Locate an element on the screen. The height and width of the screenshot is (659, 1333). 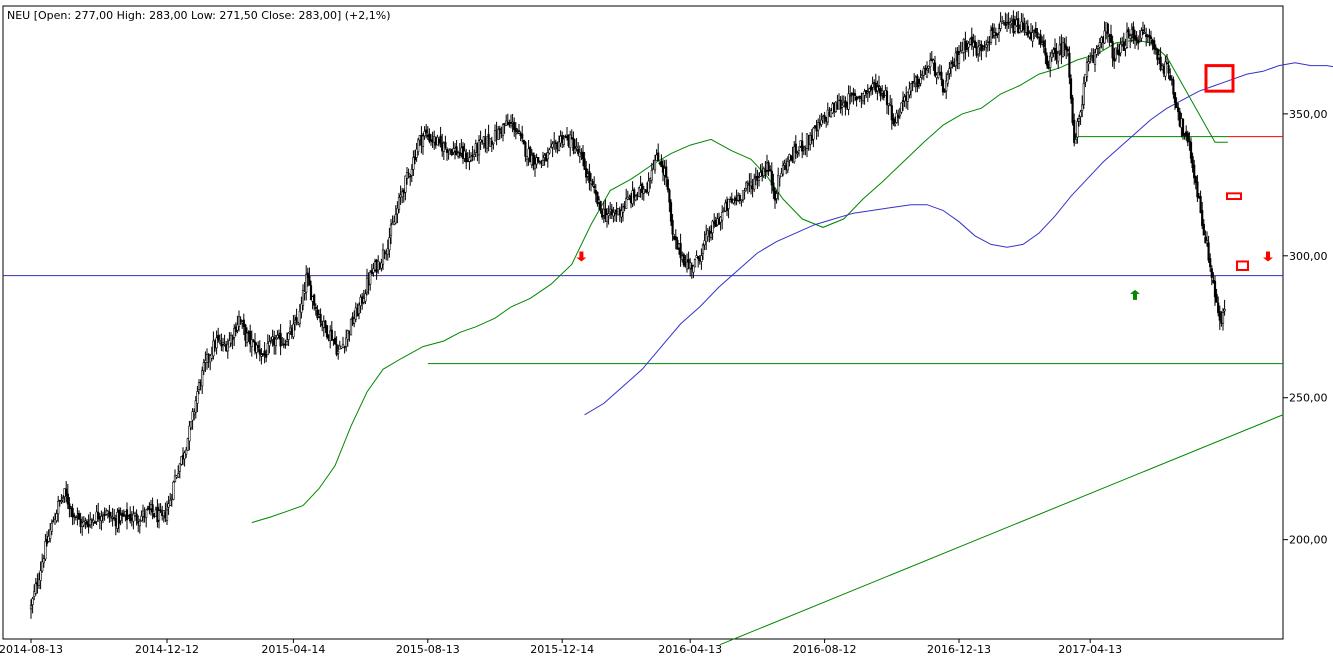
y-tick-label: 200,00 is located at coordinates (1308, 540).